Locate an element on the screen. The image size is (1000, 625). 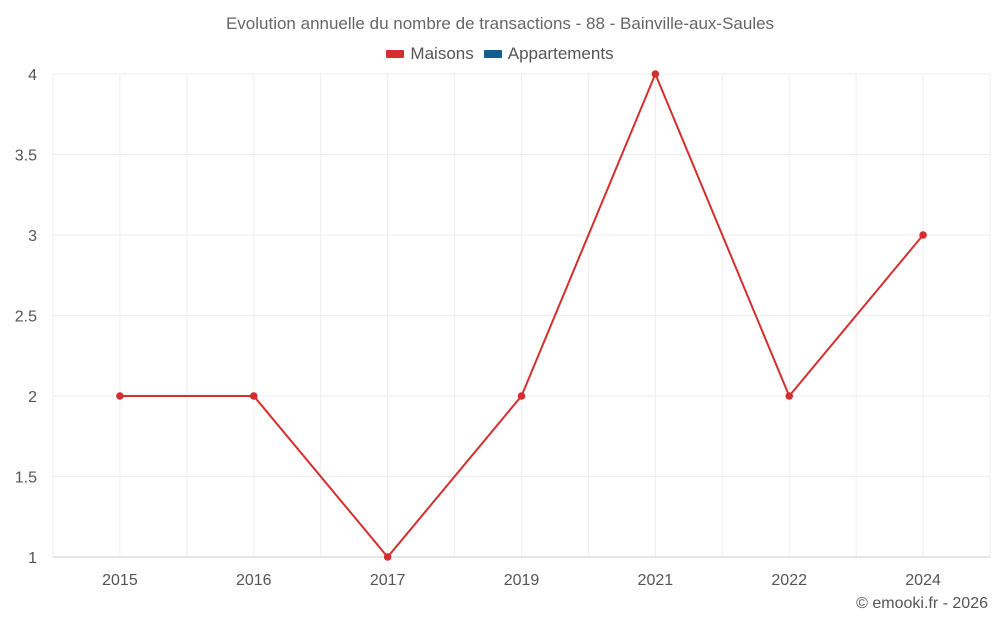
legend-item-maisons: Maisons is located at coordinates (430, 54).